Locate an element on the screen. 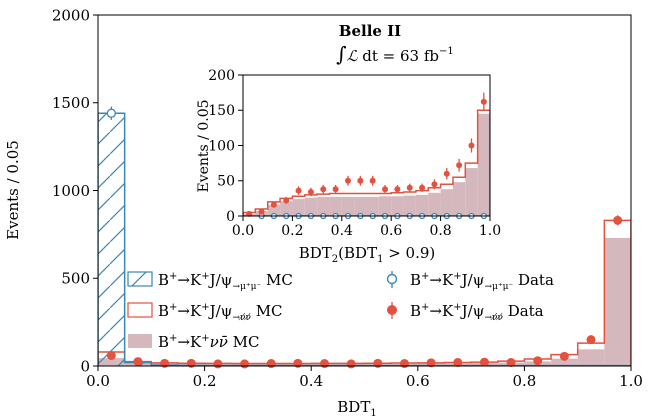  main-y-axis-label: Events / 0.05 is located at coordinates (13, 190).